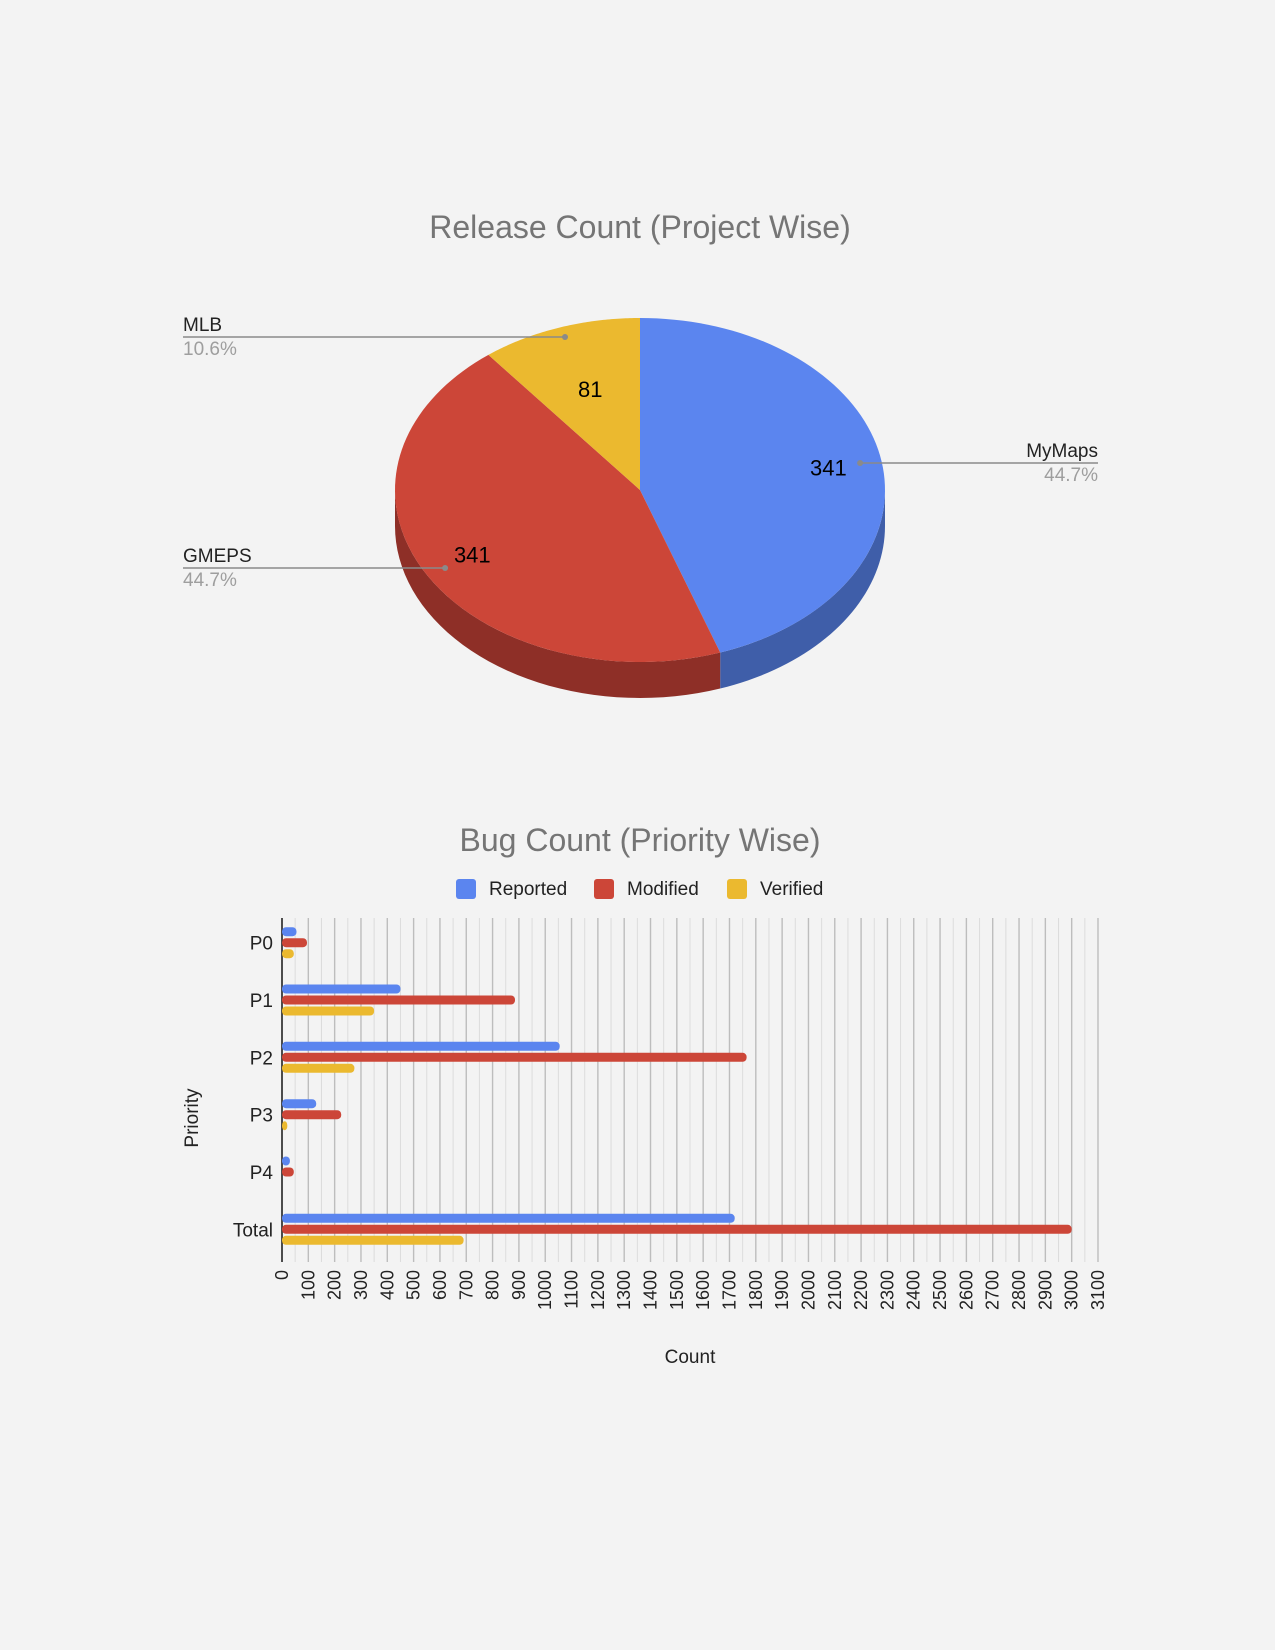 This screenshot has width=1275, height=1650. What do you see at coordinates (288, 1172) in the screenshot?
I see `bar-modified-p4` at bounding box center [288, 1172].